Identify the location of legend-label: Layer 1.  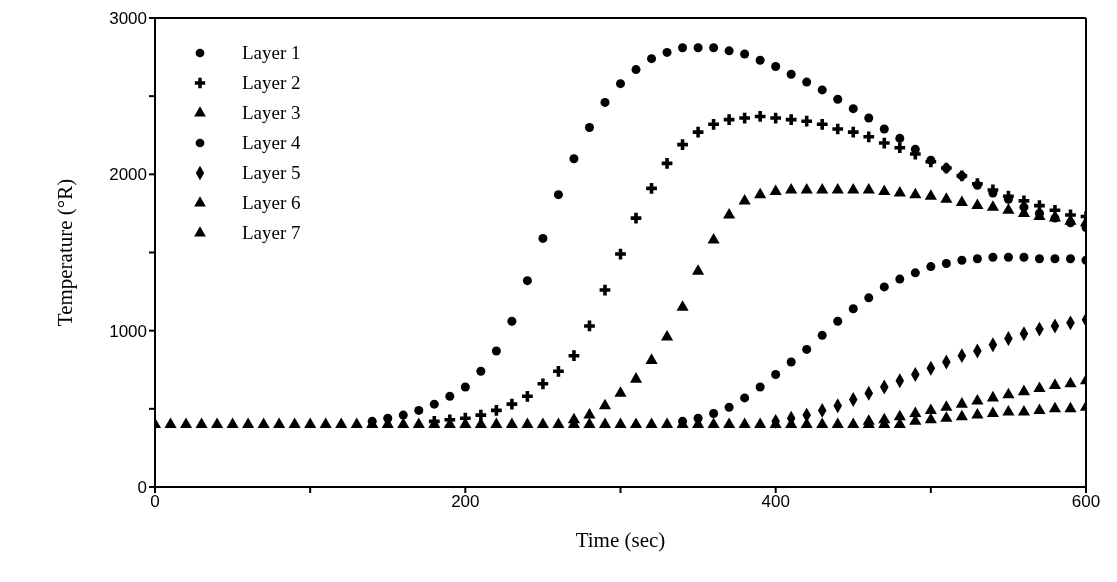
(271, 53).